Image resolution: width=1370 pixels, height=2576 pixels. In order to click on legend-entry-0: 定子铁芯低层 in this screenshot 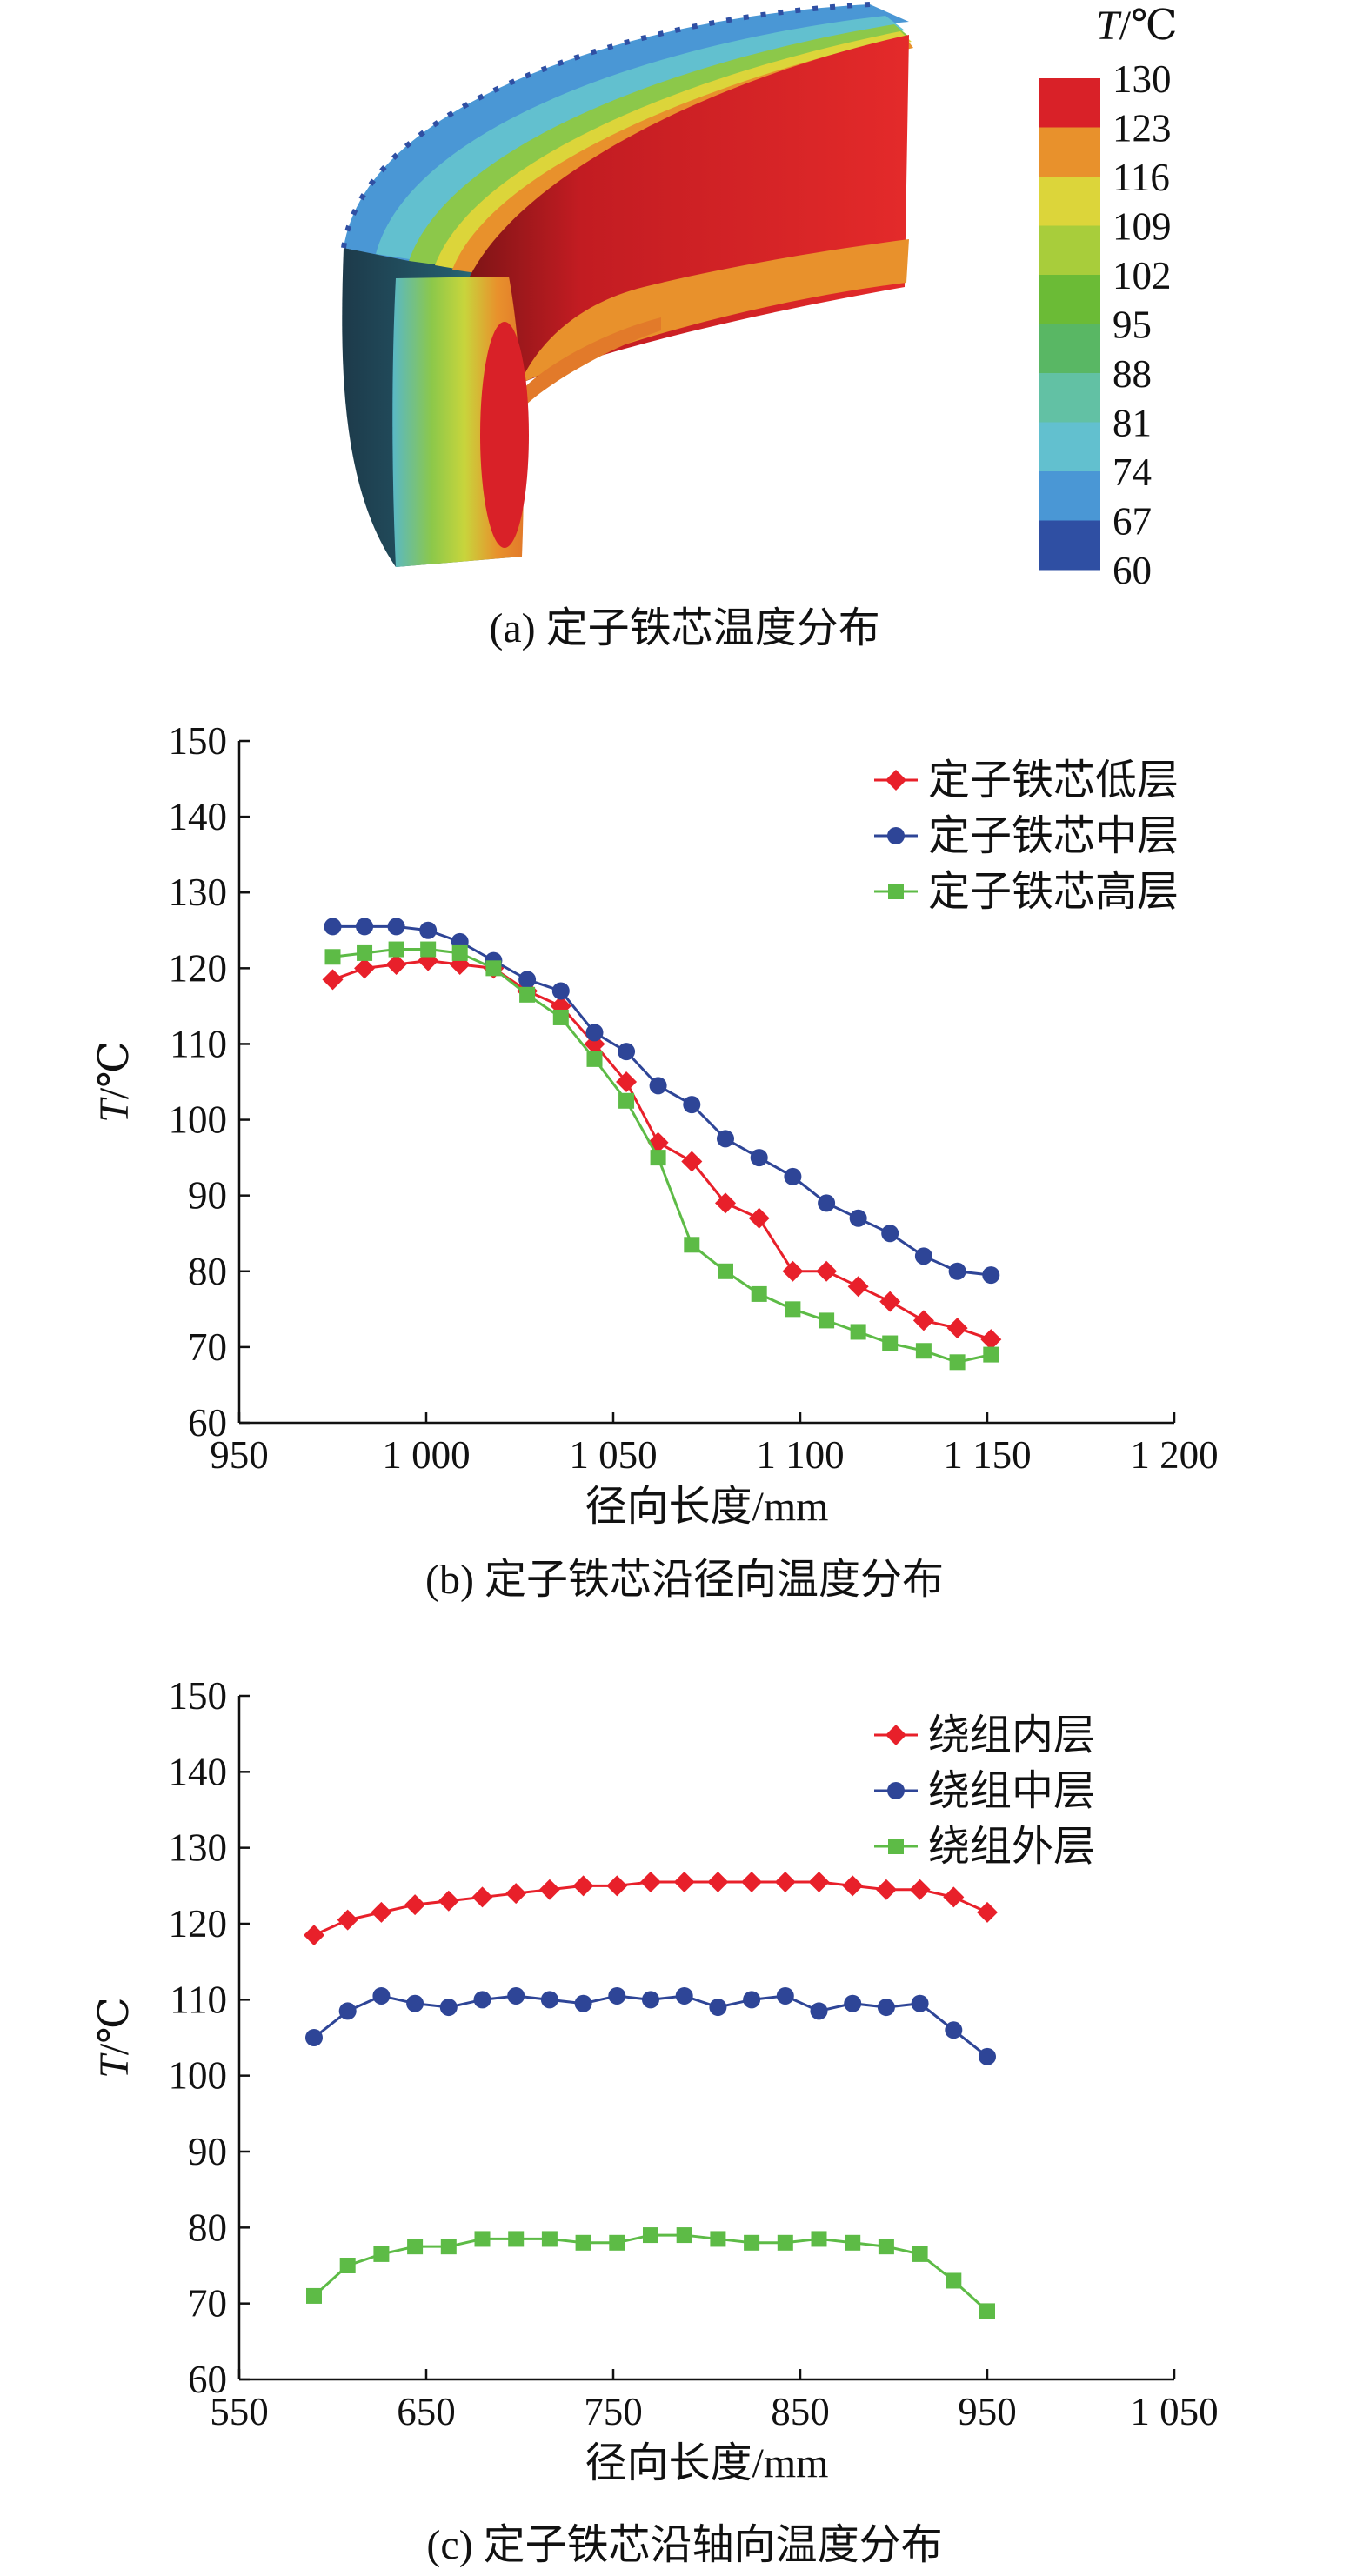, I will do `click(1026, 780)`.